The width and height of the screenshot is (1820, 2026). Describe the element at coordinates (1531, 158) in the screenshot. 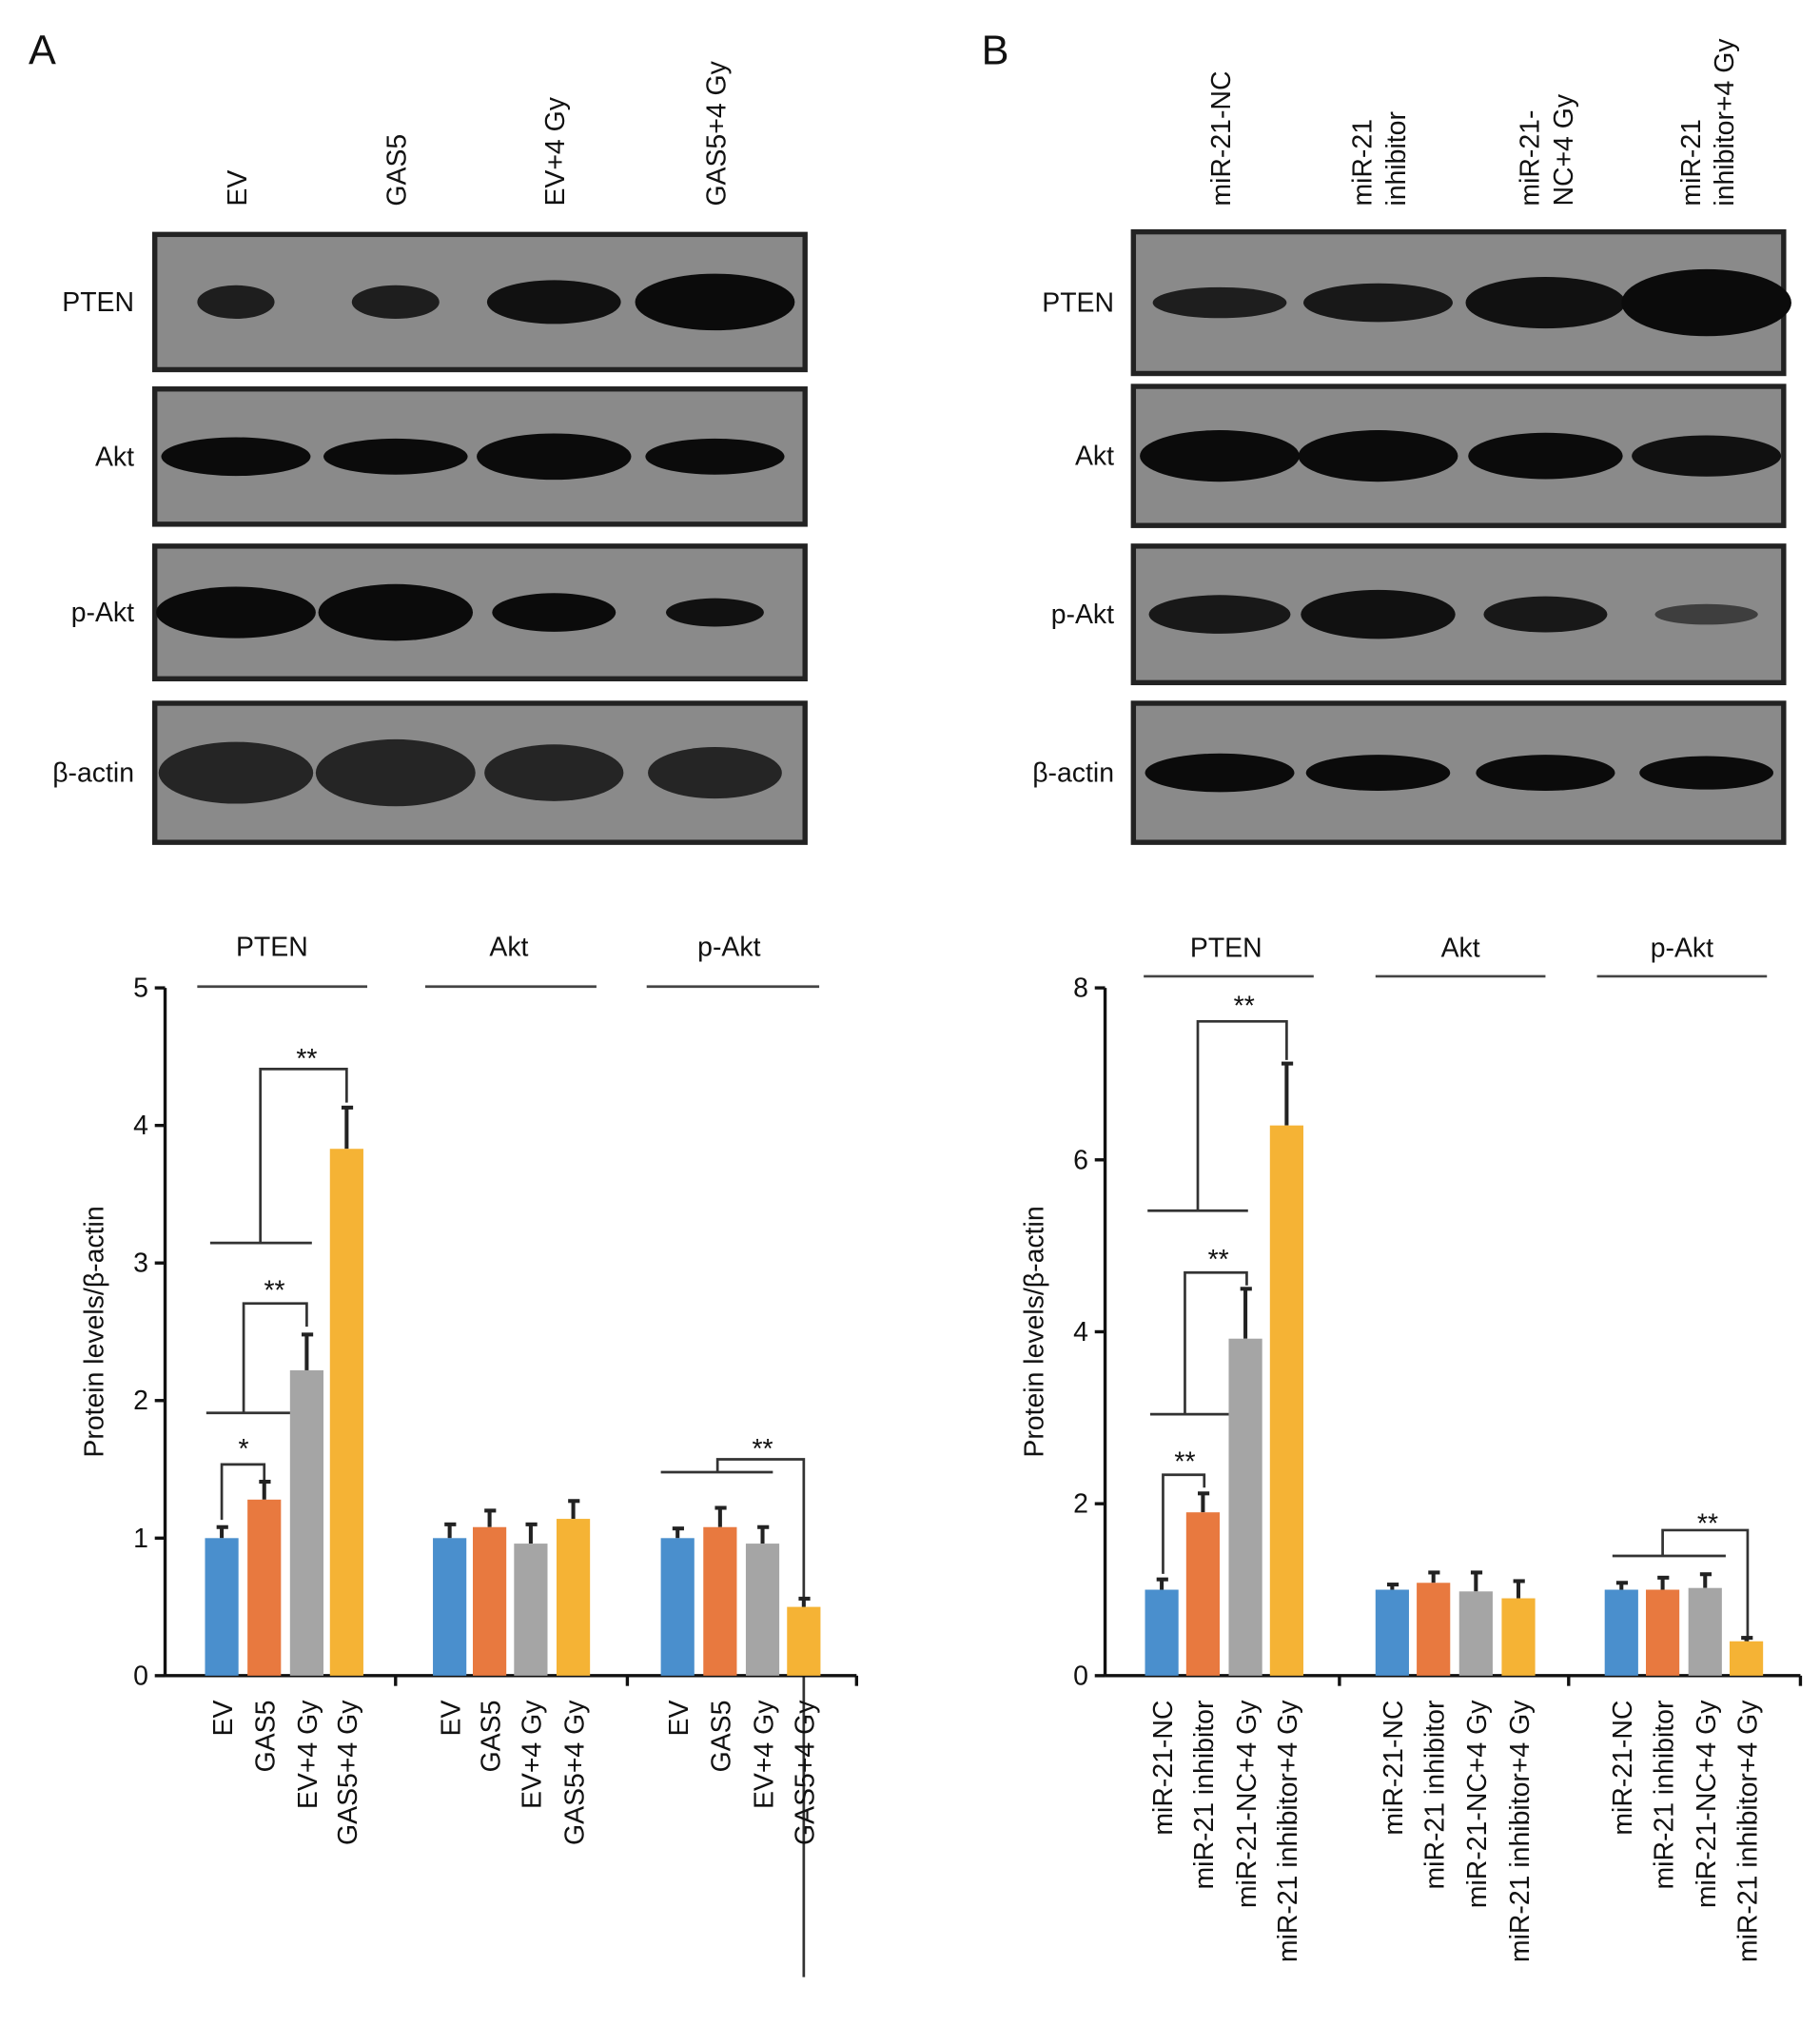

I see `lane-label: miR-21-` at that location.